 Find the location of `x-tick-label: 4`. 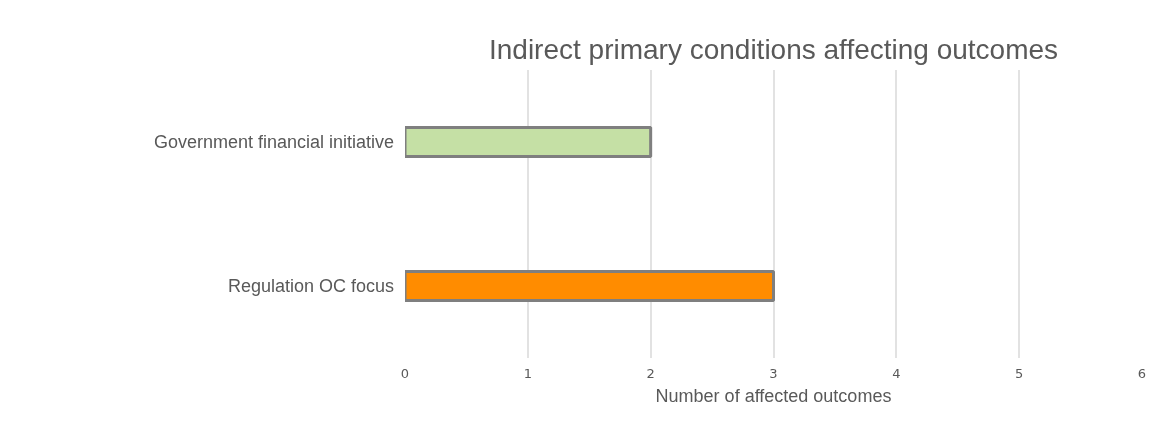

x-tick-label: 4 is located at coordinates (896, 373).